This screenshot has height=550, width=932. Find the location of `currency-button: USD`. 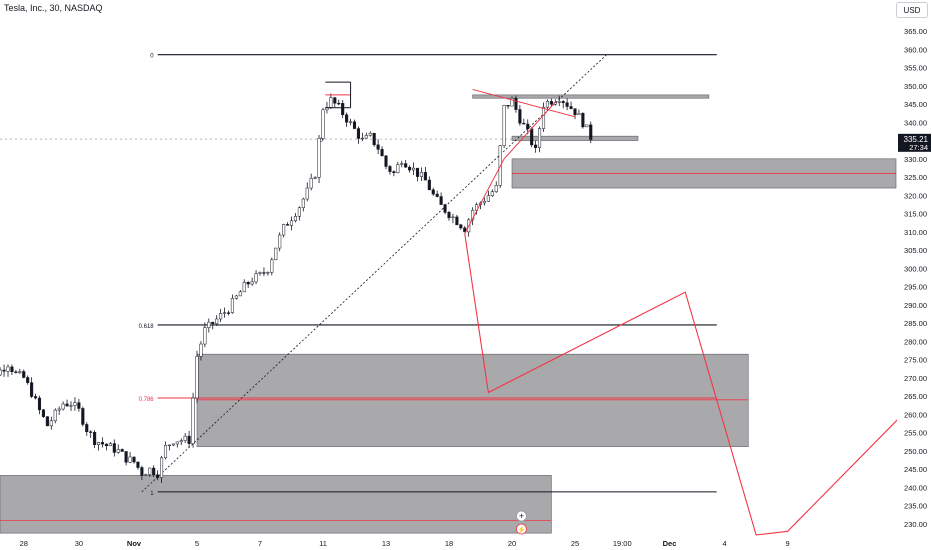

currency-button: USD is located at coordinates (912, 10).